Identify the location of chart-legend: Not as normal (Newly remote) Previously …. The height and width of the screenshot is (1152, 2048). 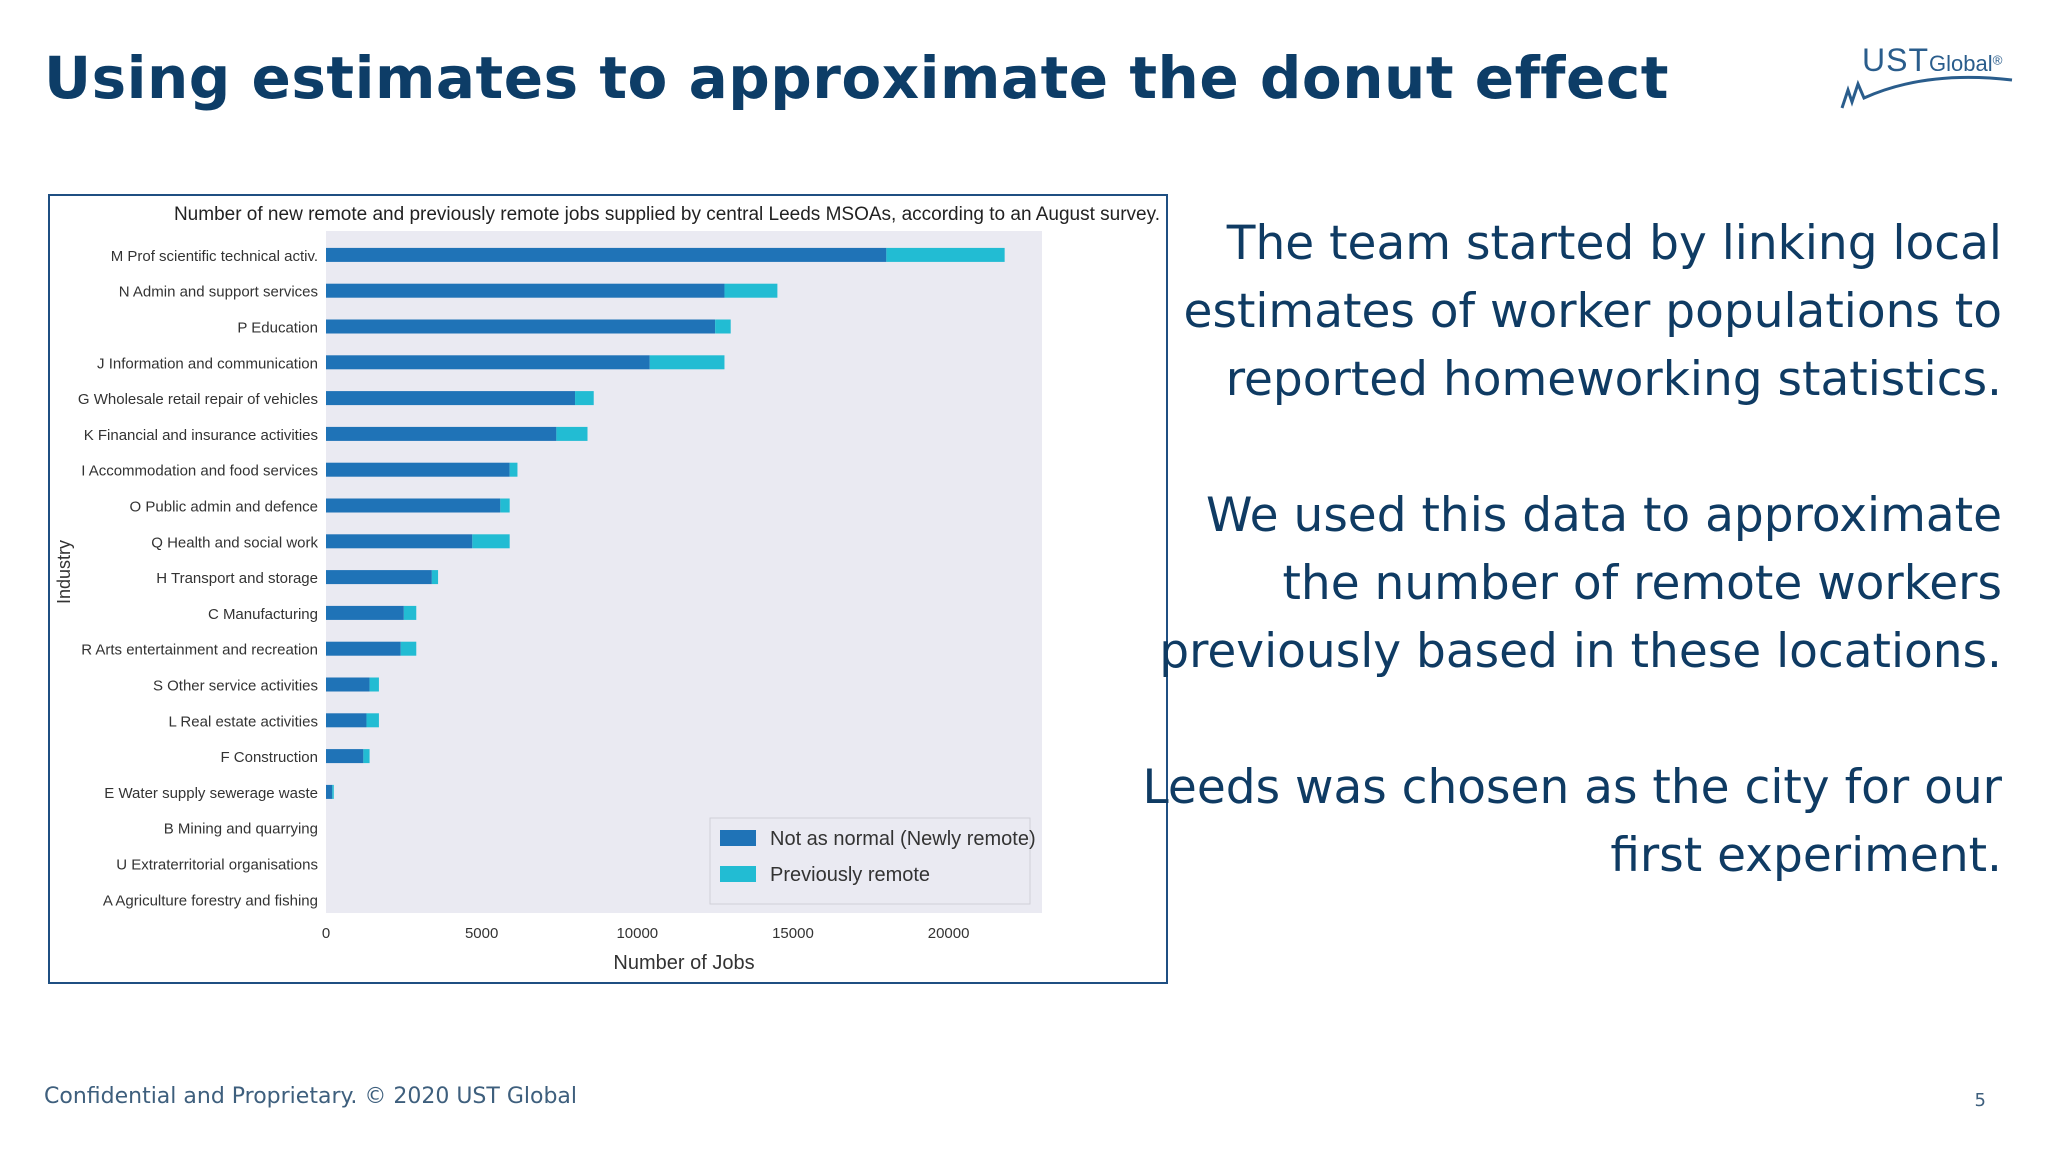
(872, 861).